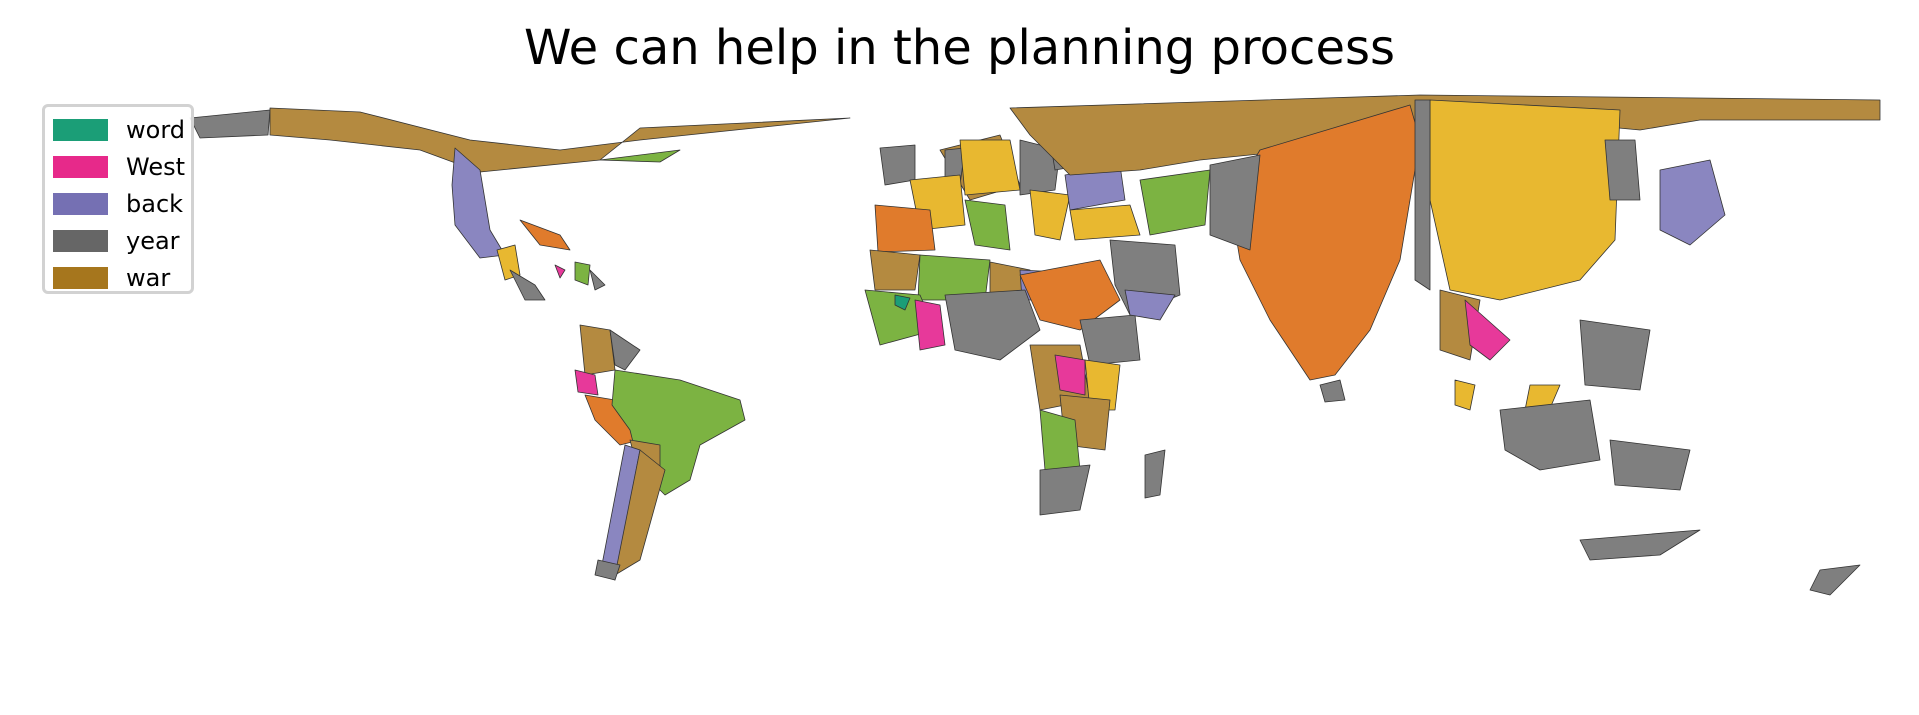 The height and width of the screenshot is (715, 1919). What do you see at coordinates (80, 167) in the screenshot?
I see `legend-swatch-west` at bounding box center [80, 167].